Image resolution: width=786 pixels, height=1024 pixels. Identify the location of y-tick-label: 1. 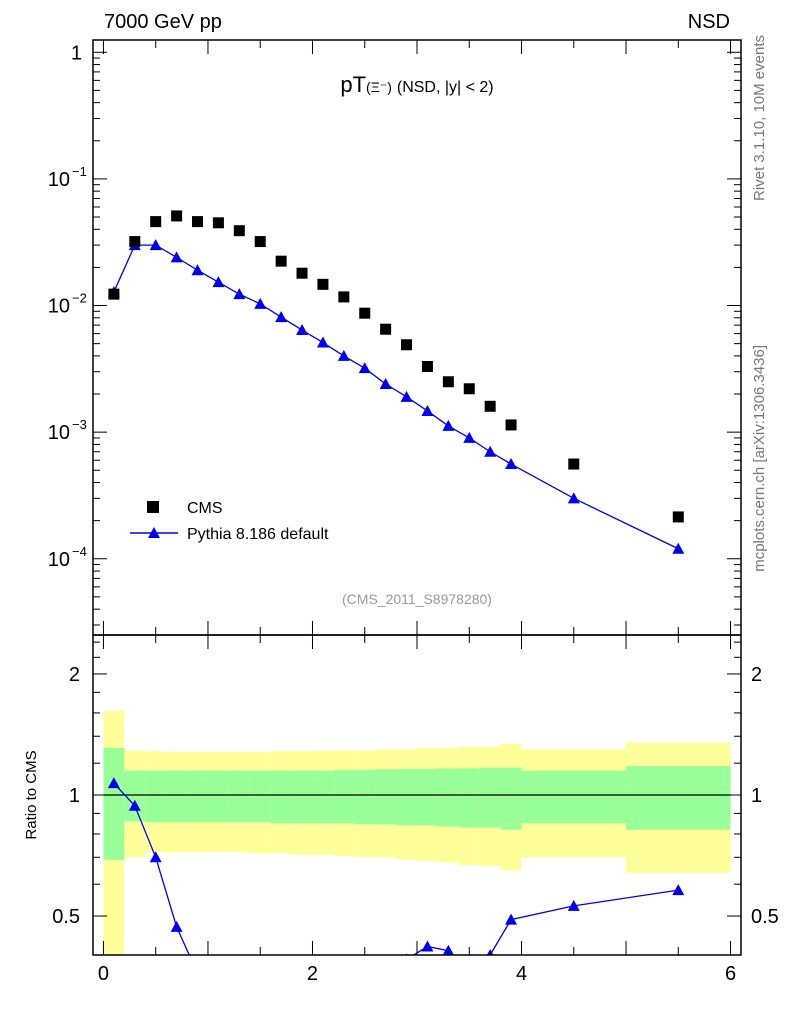
(76, 53).